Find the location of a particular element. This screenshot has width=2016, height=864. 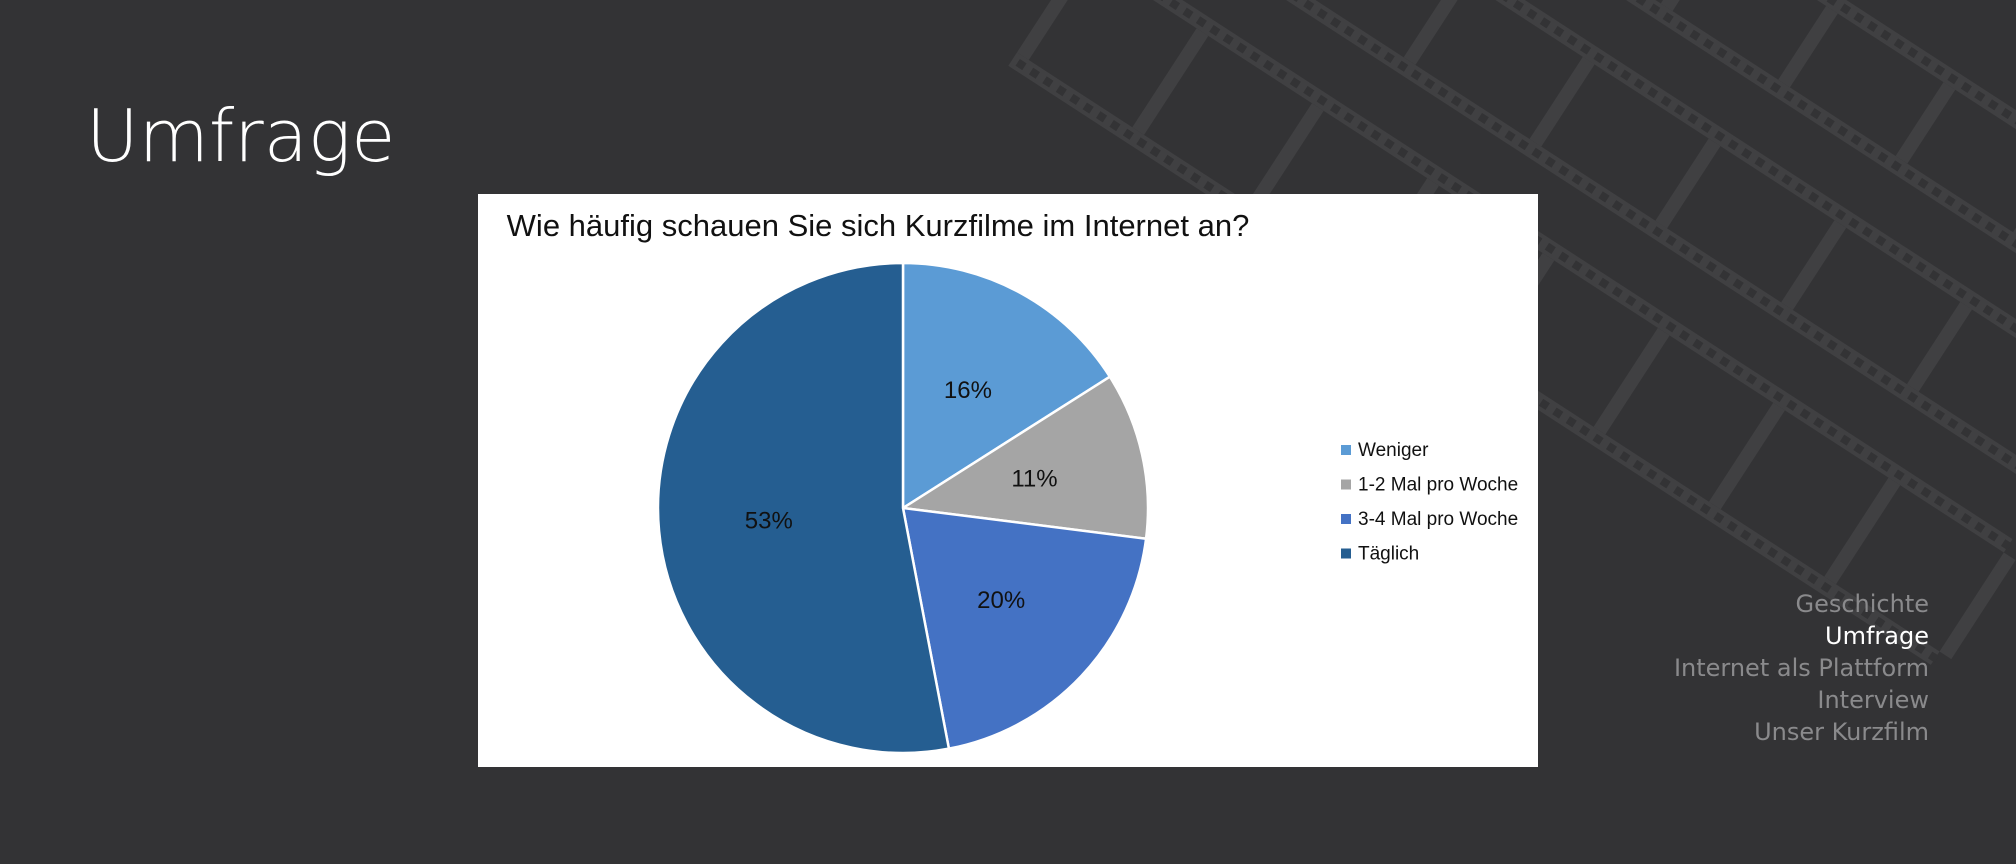

pie-slice-labels: 16% 11% 20% 53% is located at coordinates (901, 495).